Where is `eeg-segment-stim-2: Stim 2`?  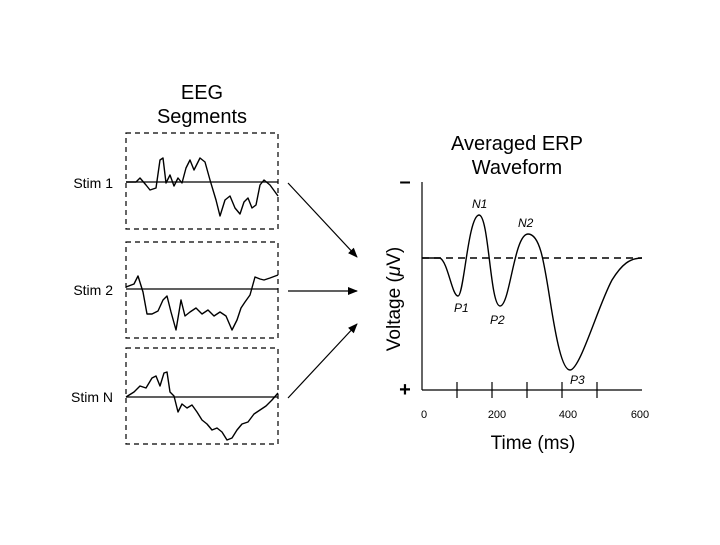 eeg-segment-stim-2: Stim 2 is located at coordinates (176, 290).